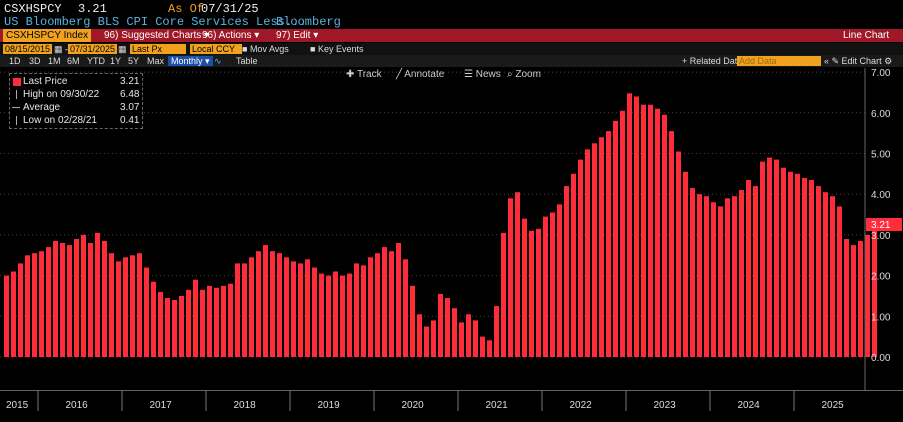  What do you see at coordinates (858, 61) in the screenshot?
I see `edit-chart-button: « ✎ Edit Chart ⚙` at bounding box center [858, 61].